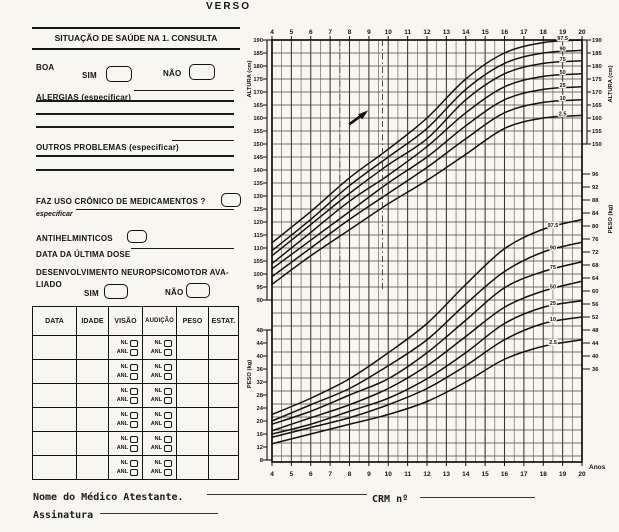 This screenshot has height=532, width=619. What do you see at coordinates (108, 497) in the screenshot?
I see `medico-atestante-label: Nome do Médico Atestante.` at bounding box center [108, 497].